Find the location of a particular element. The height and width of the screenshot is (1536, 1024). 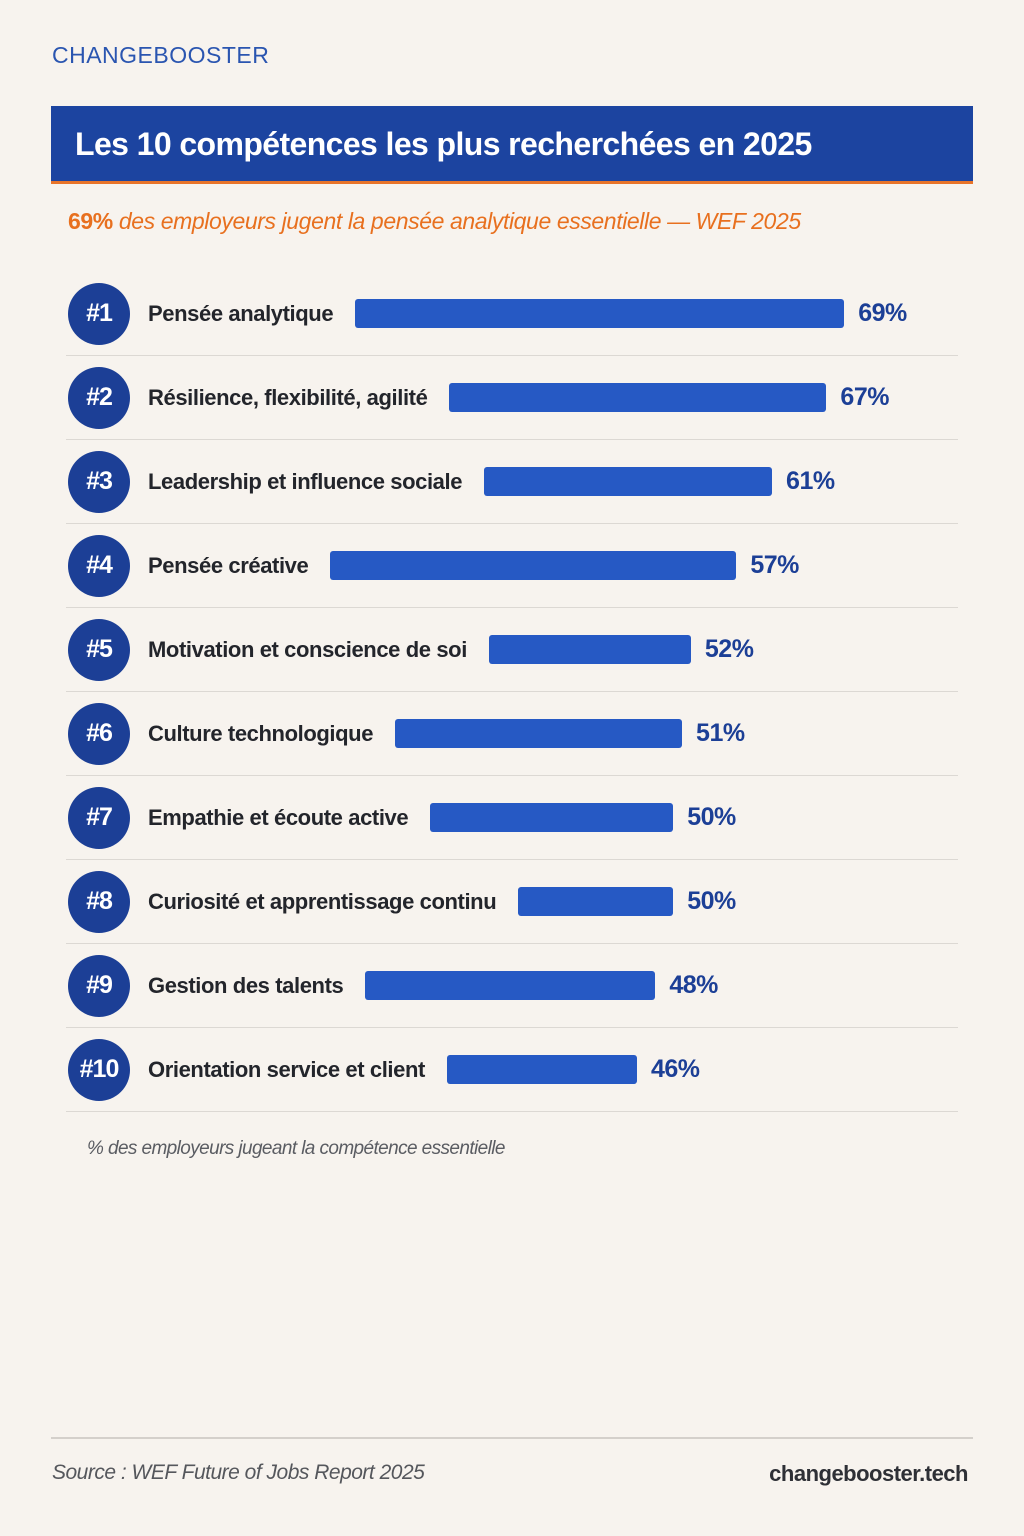

website-link: changebooster.tech is located at coordinates (868, 1473).